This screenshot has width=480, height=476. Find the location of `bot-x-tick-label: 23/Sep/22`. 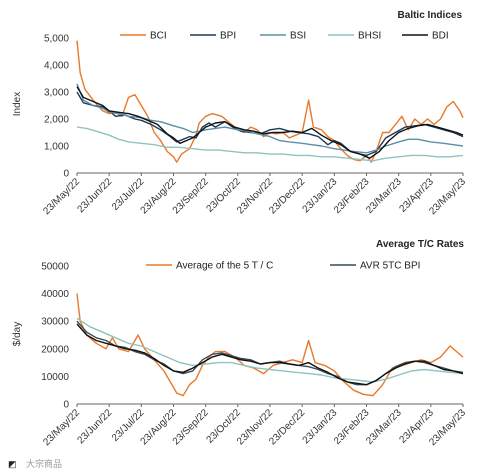

bot-x-tick-label: 23/Sep/22 is located at coordinates (191, 427).